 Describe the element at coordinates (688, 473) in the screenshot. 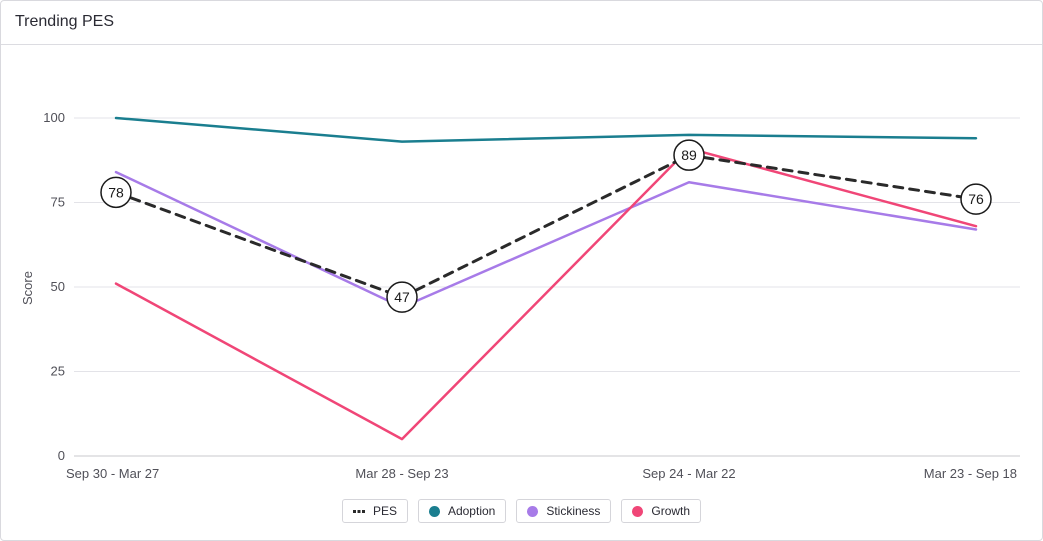

I see `x-tick-label: Sep 24 - Mar 22` at that location.